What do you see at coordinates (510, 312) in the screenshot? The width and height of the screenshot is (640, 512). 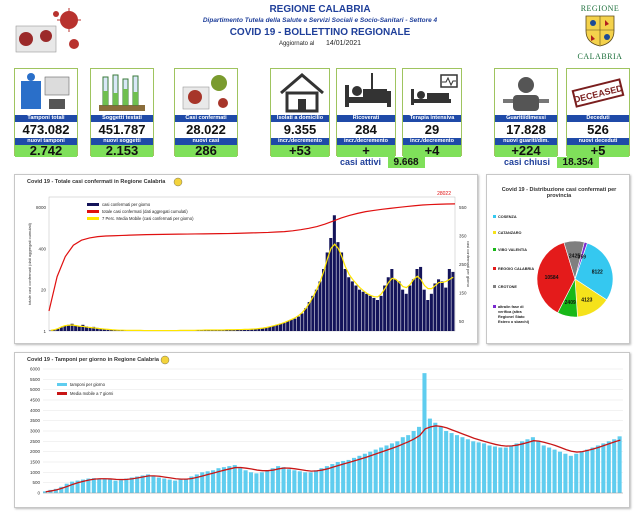 I see `pie-legend-entry: verifica (altra` at bounding box center [510, 312].